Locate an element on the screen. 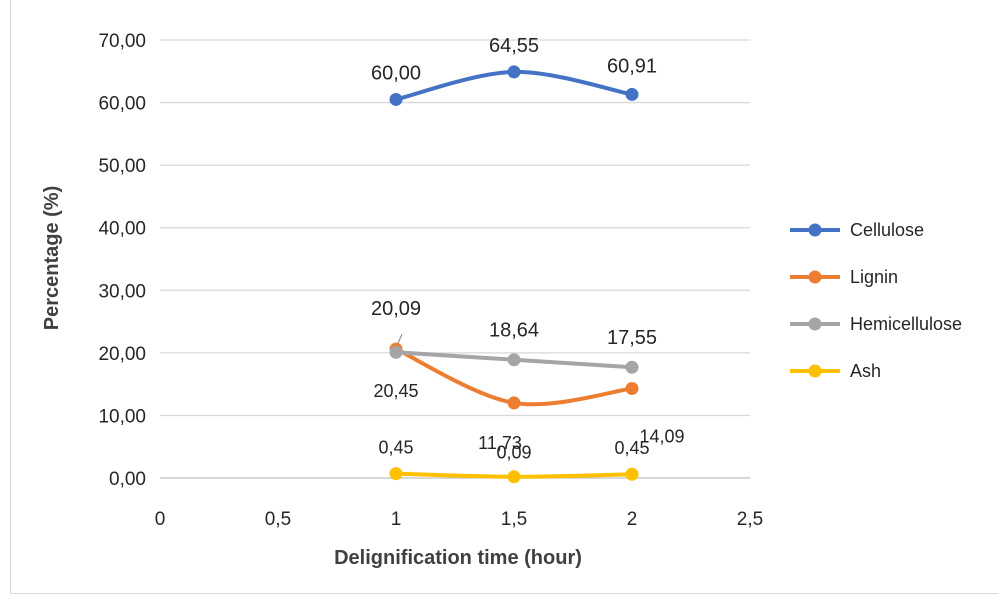 This screenshot has width=1000, height=595. legend-item-cellulose: Cellulose is located at coordinates (857, 230).